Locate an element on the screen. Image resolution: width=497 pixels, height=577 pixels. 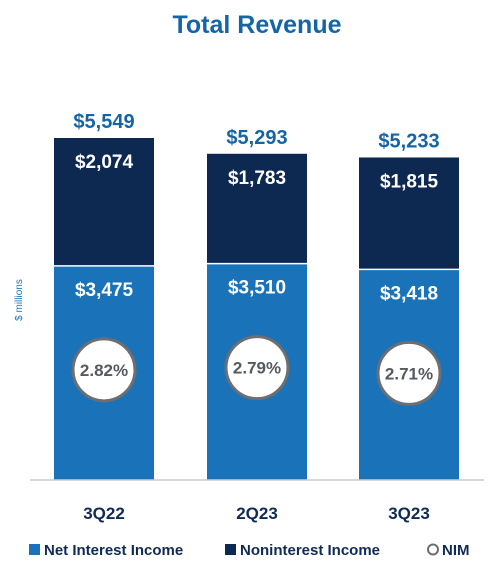
nim-label: 2.82% is located at coordinates (104, 370).